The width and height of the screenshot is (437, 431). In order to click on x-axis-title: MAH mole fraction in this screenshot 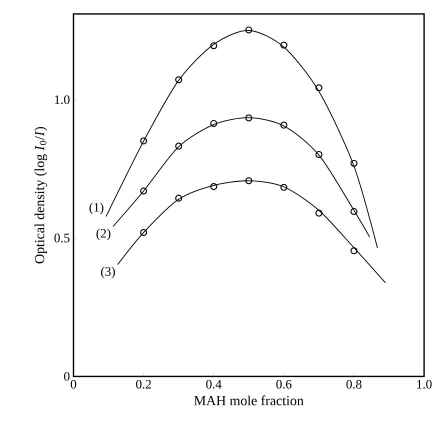, I will do `click(249, 400)`.